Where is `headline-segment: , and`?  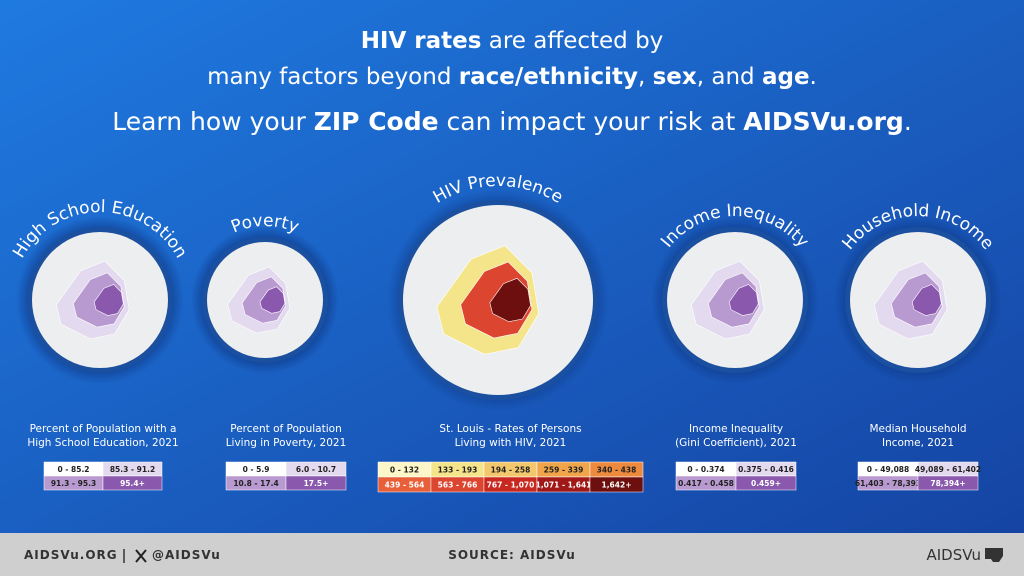 headline-segment: , and is located at coordinates (729, 77).